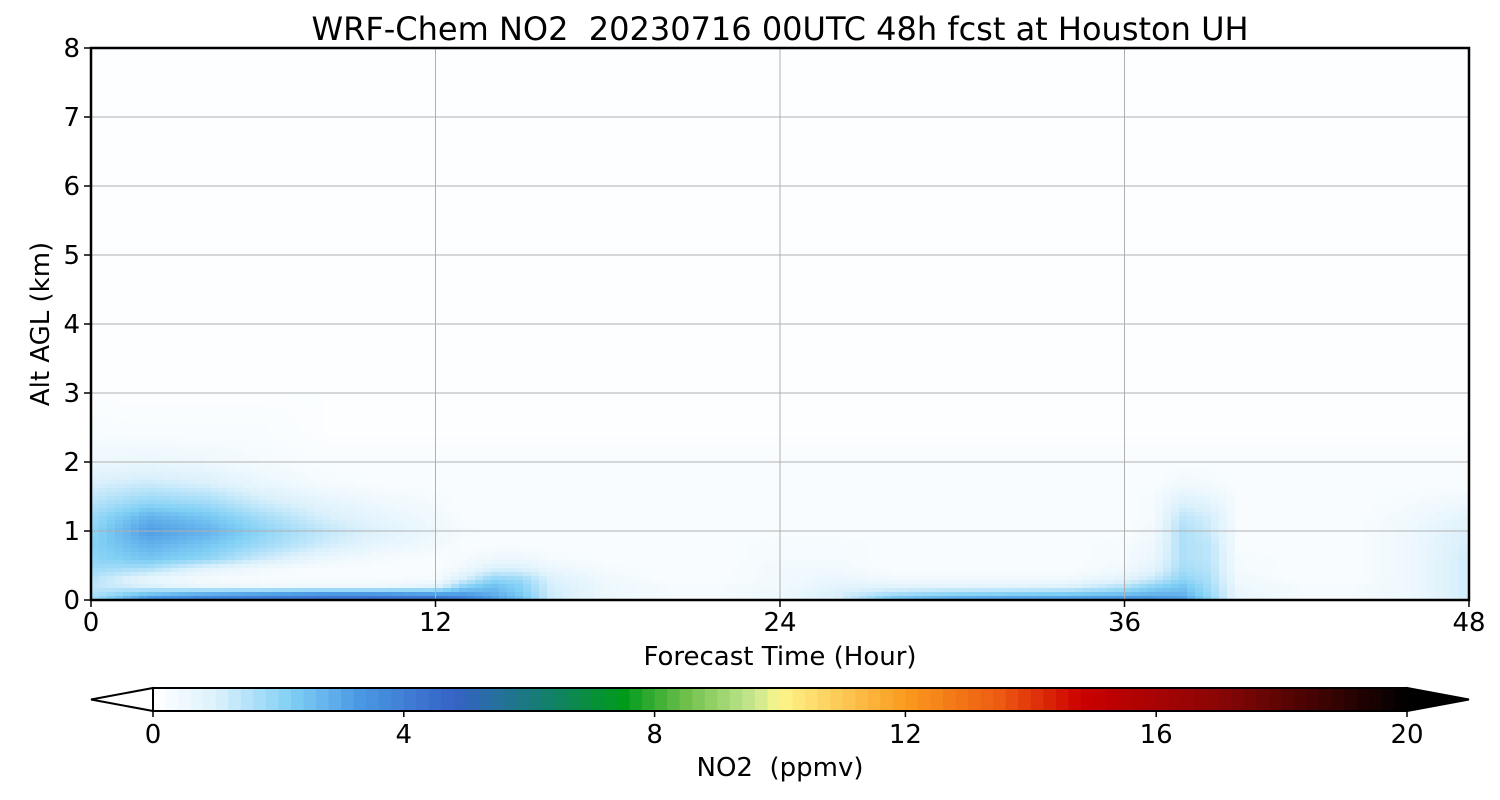 The width and height of the screenshot is (1500, 800). What do you see at coordinates (779, 657) in the screenshot?
I see `x-axis-label: Forecast Time (Hour)` at bounding box center [779, 657].